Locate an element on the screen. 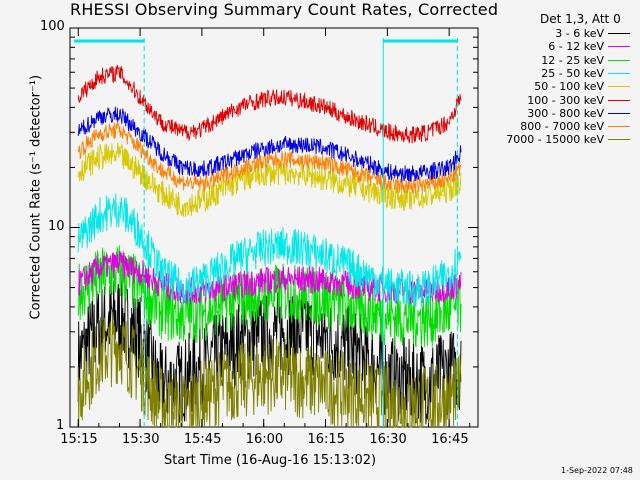  legend-label: 300 - 800 keV is located at coordinates (565, 113).